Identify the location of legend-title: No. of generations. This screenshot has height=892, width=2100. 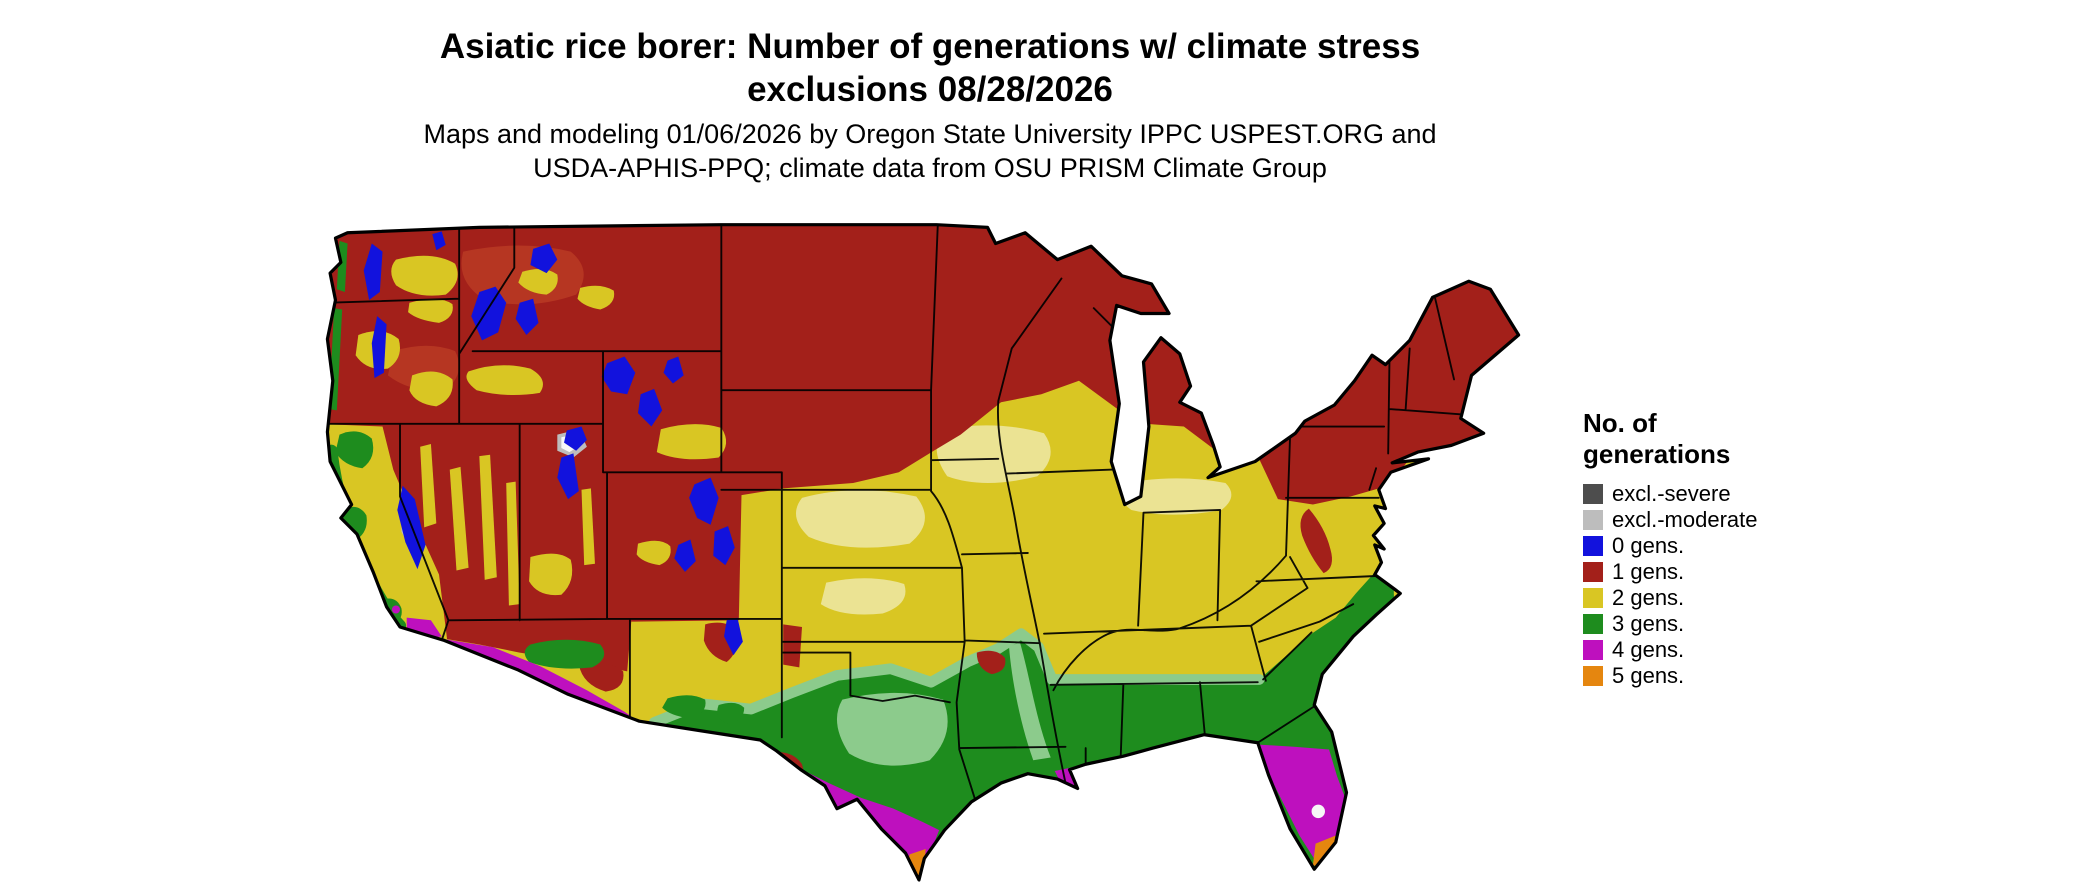
(1670, 438).